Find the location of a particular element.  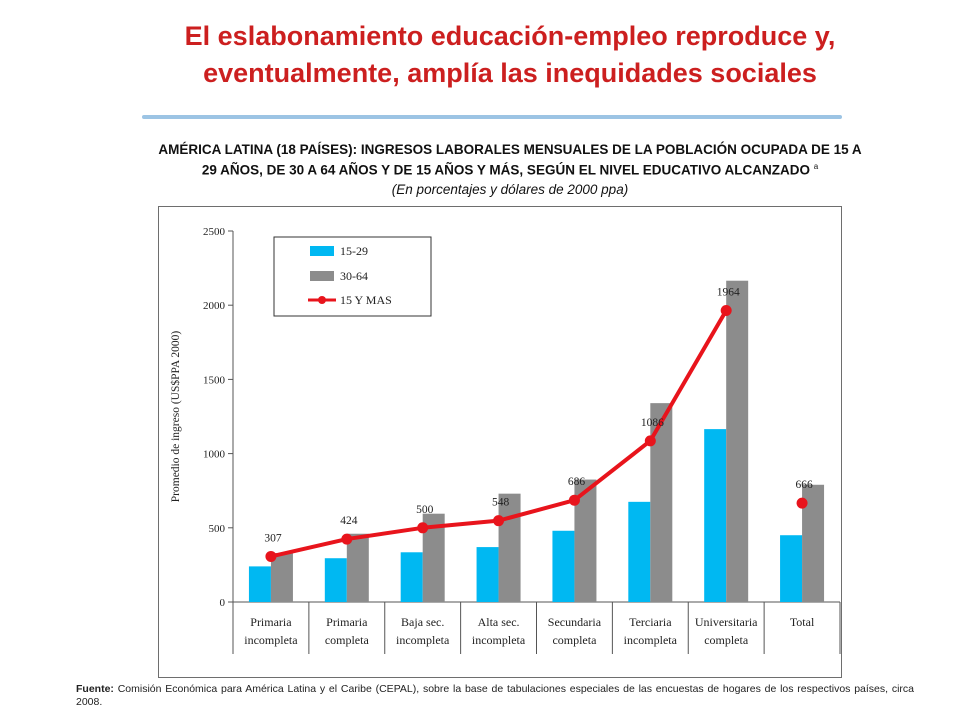

y-tick-label: 2500 is located at coordinates (214, 232).